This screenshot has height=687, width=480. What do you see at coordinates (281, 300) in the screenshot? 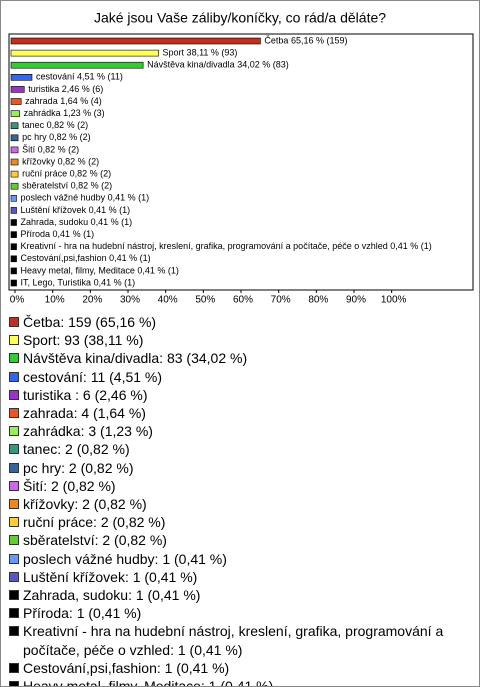
I see `x-tick-label: 70%` at bounding box center [281, 300].